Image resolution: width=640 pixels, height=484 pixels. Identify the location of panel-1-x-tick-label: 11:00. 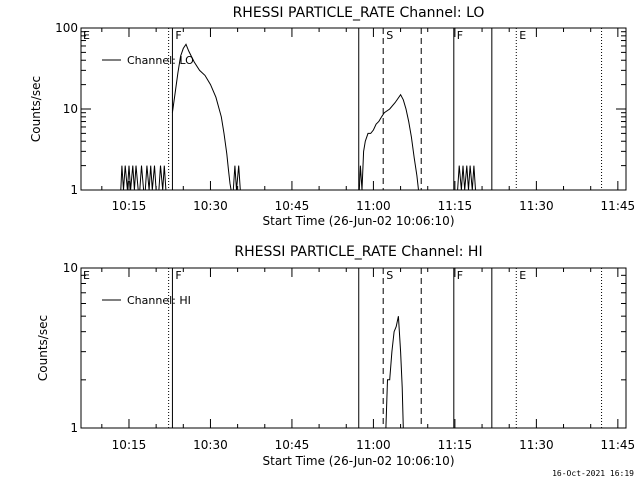
(373, 206).